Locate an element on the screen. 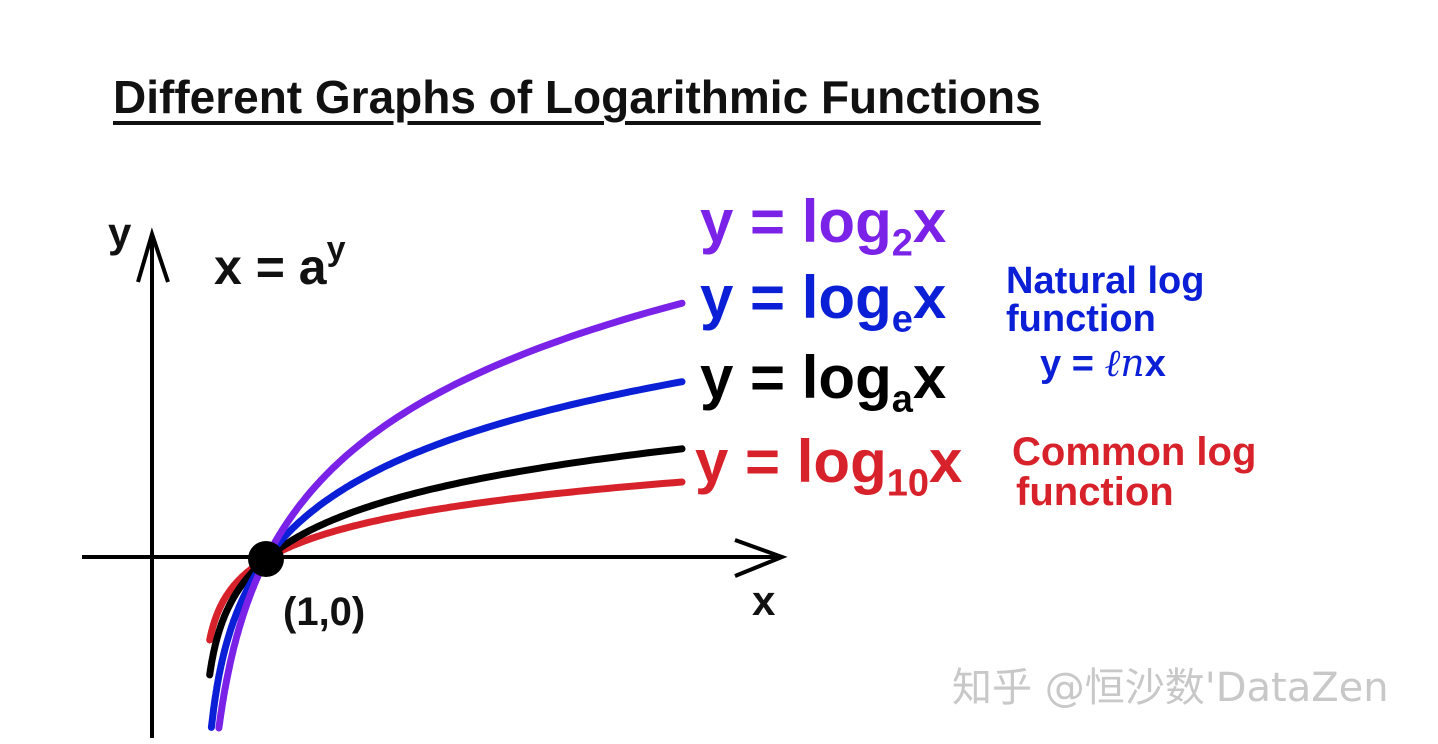  equation-log2-prefix: y = log is located at coordinates (796, 221).